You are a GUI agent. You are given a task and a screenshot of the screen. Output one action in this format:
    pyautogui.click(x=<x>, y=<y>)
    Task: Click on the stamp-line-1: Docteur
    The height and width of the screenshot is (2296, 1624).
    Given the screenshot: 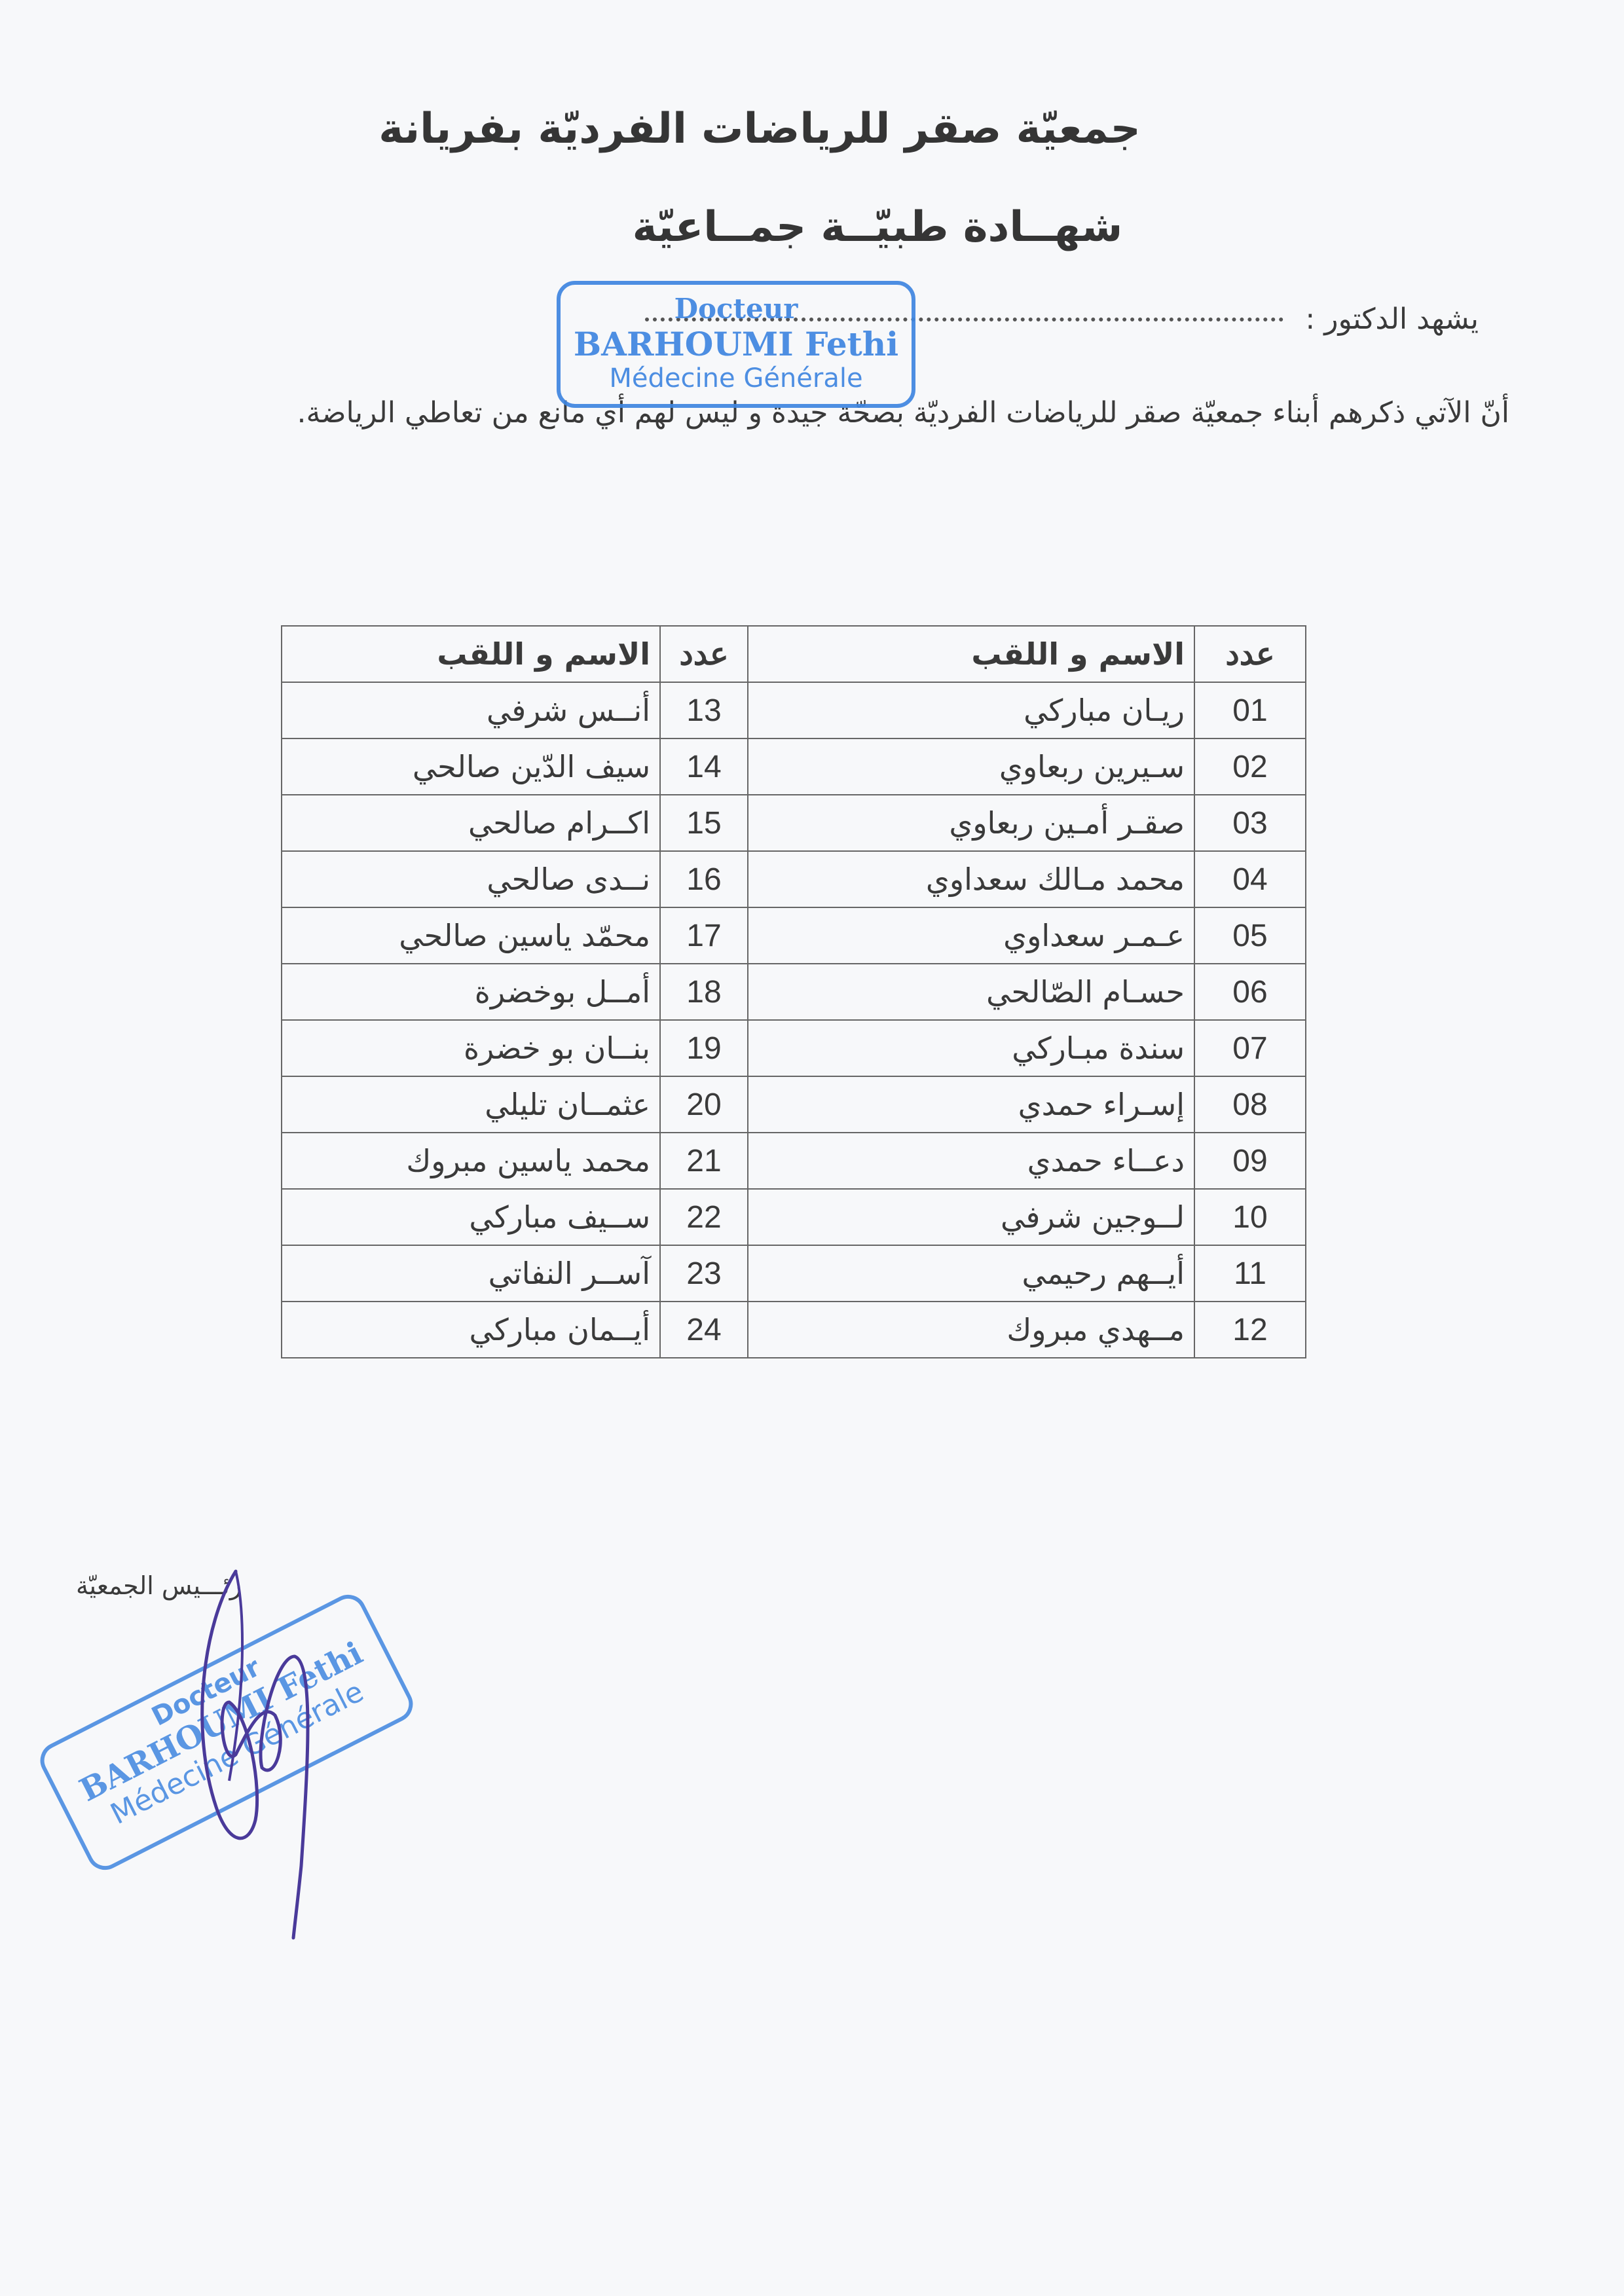 What is the action you would take?
    pyautogui.click(x=736, y=309)
    